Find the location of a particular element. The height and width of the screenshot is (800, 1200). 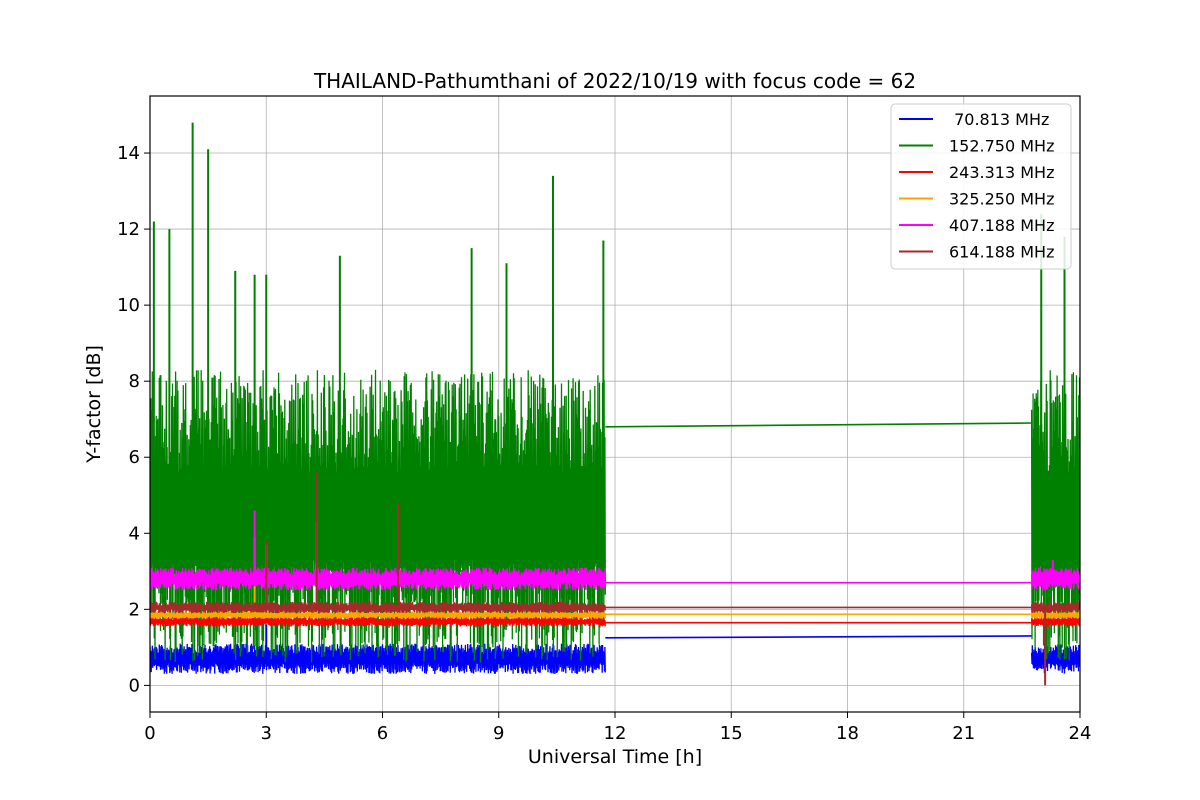

y-tick-label: 4 is located at coordinates (134, 533).